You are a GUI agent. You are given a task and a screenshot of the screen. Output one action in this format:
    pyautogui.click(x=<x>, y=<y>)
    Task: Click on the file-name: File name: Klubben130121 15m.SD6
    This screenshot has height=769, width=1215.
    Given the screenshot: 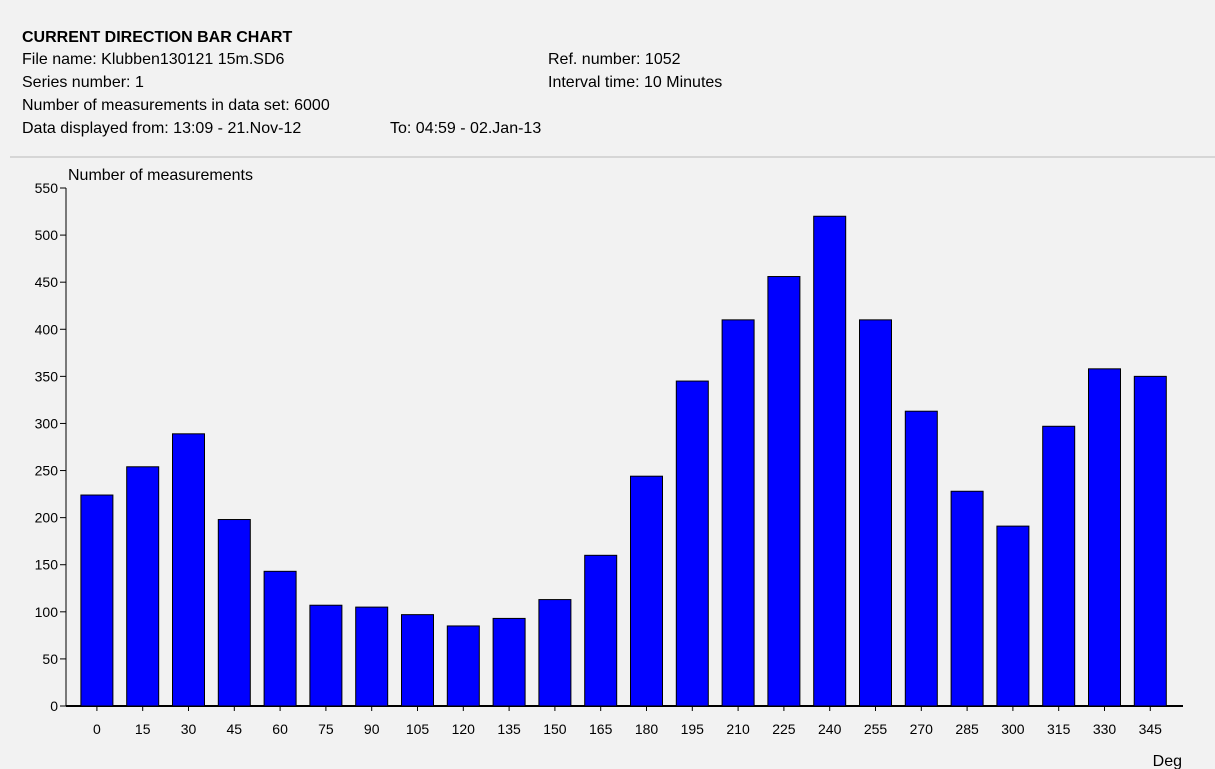 What is the action you would take?
    pyautogui.click(x=153, y=59)
    